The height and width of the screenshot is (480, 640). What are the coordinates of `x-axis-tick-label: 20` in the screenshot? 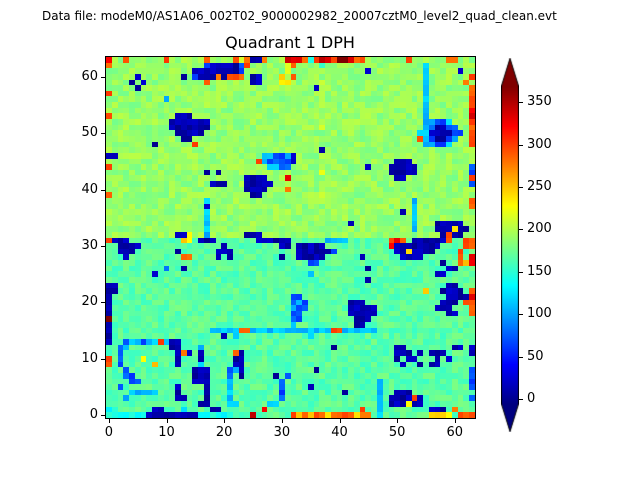 It's located at (224, 432).